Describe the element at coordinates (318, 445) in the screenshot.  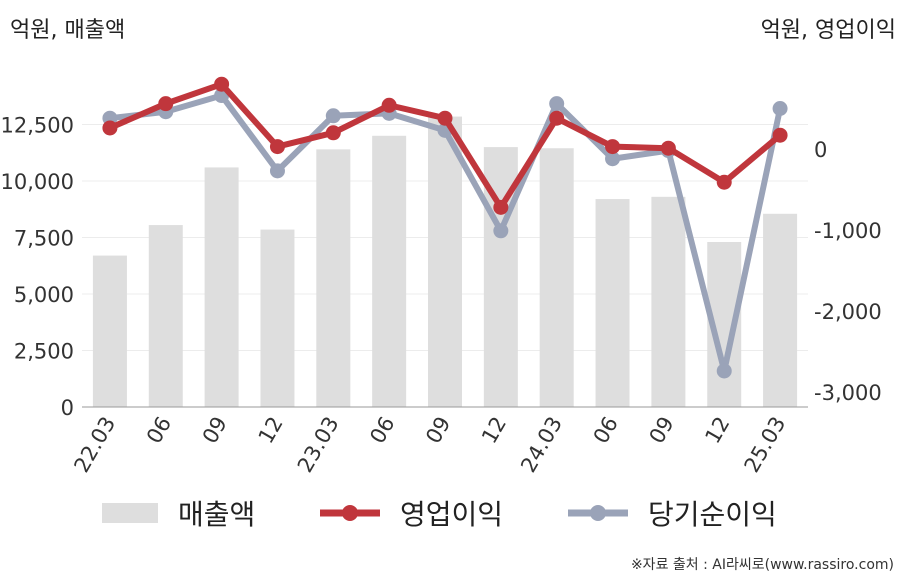
I see `x-tick-label: 23.03` at that location.